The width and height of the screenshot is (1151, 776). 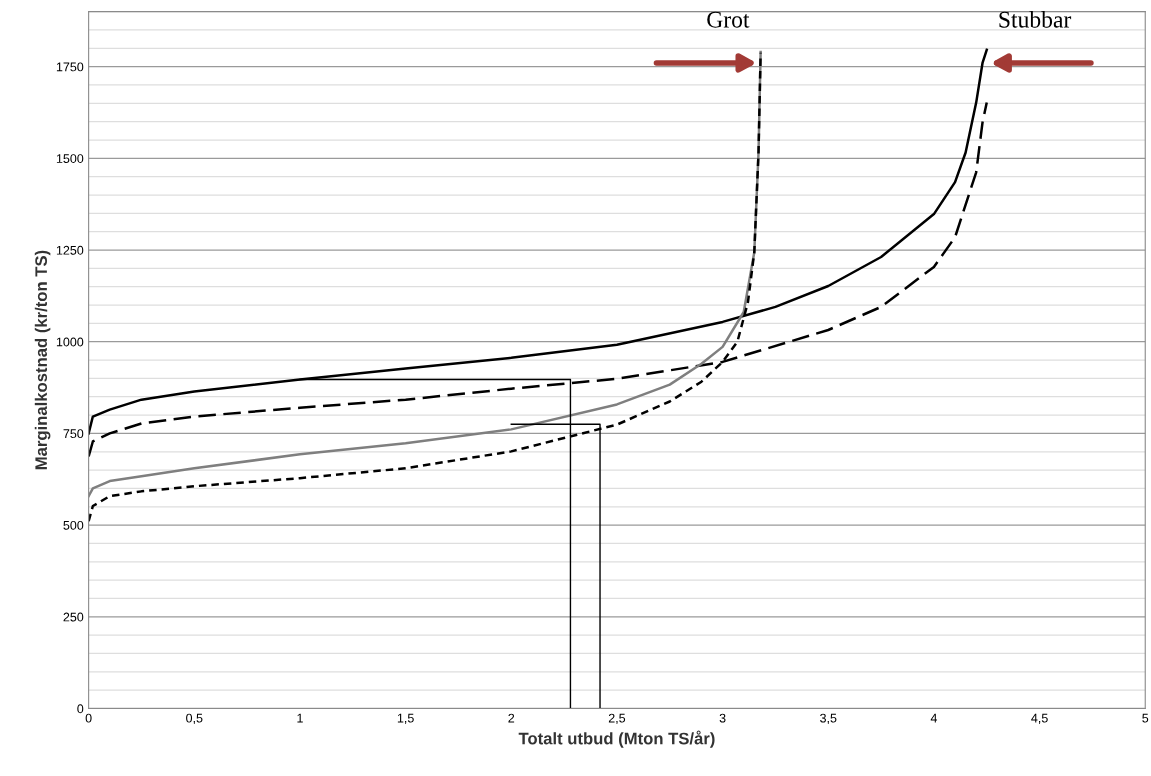 I want to click on y-tick-label: 0, so click(x=80, y=709).